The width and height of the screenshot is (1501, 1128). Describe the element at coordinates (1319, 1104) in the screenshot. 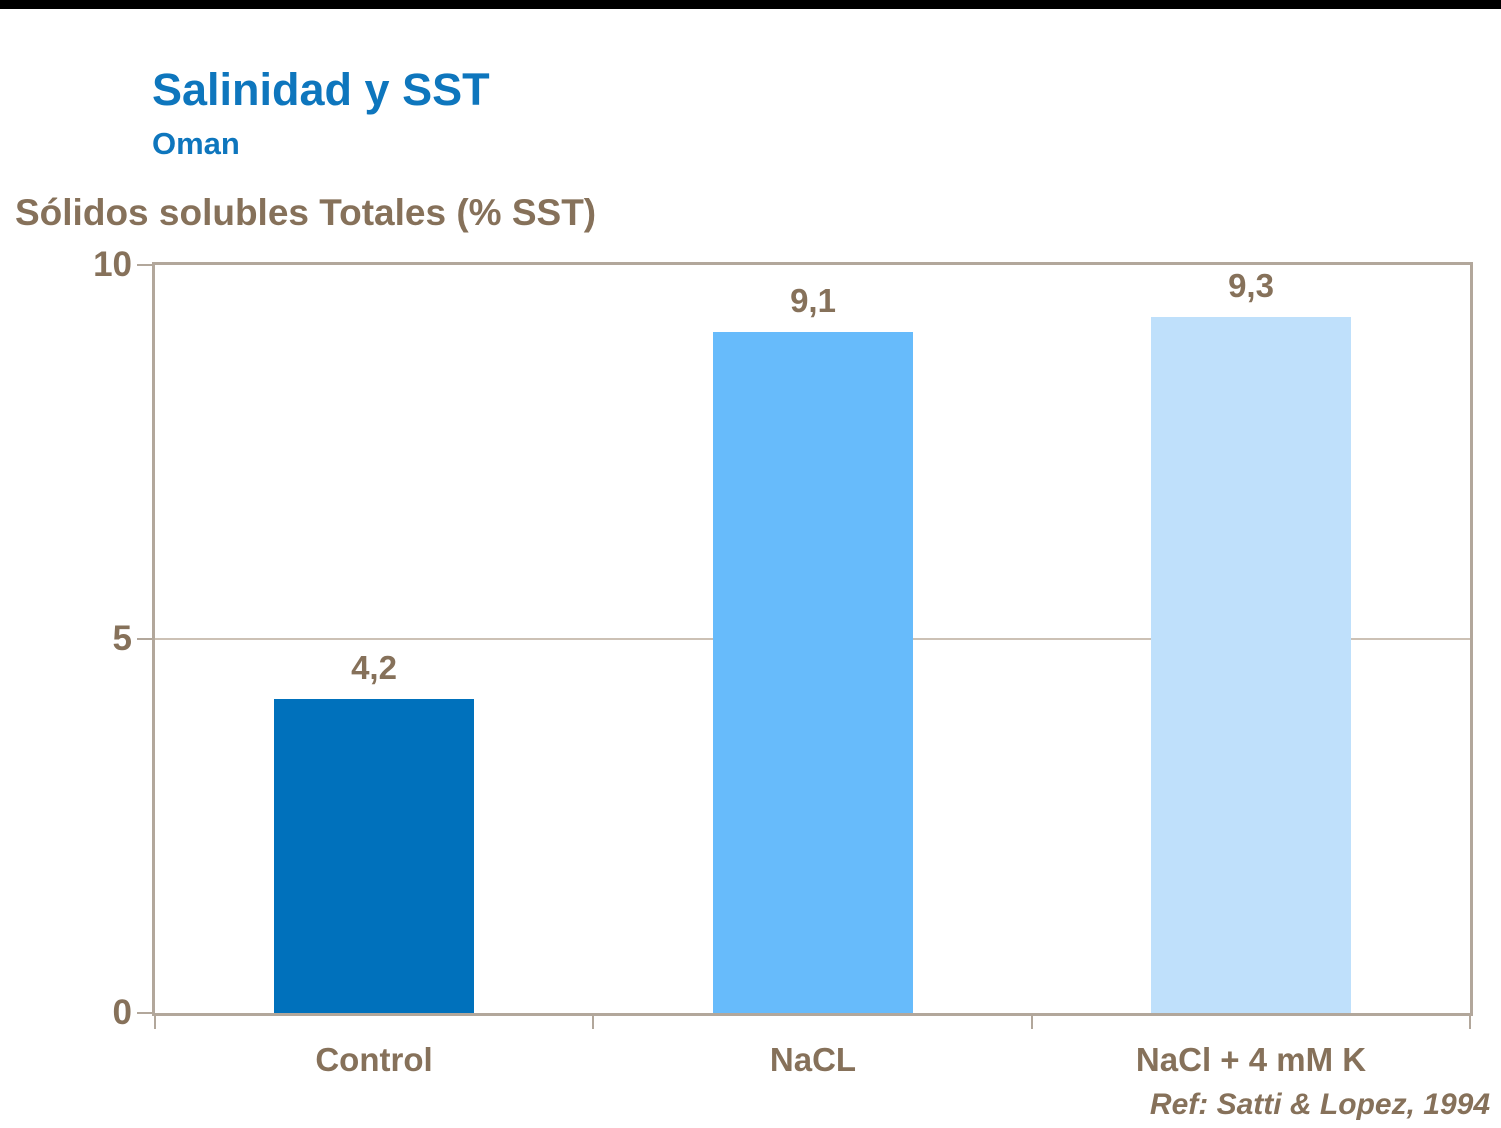

I see `reference-text: Ref: Satti & Lopez, 1994` at that location.